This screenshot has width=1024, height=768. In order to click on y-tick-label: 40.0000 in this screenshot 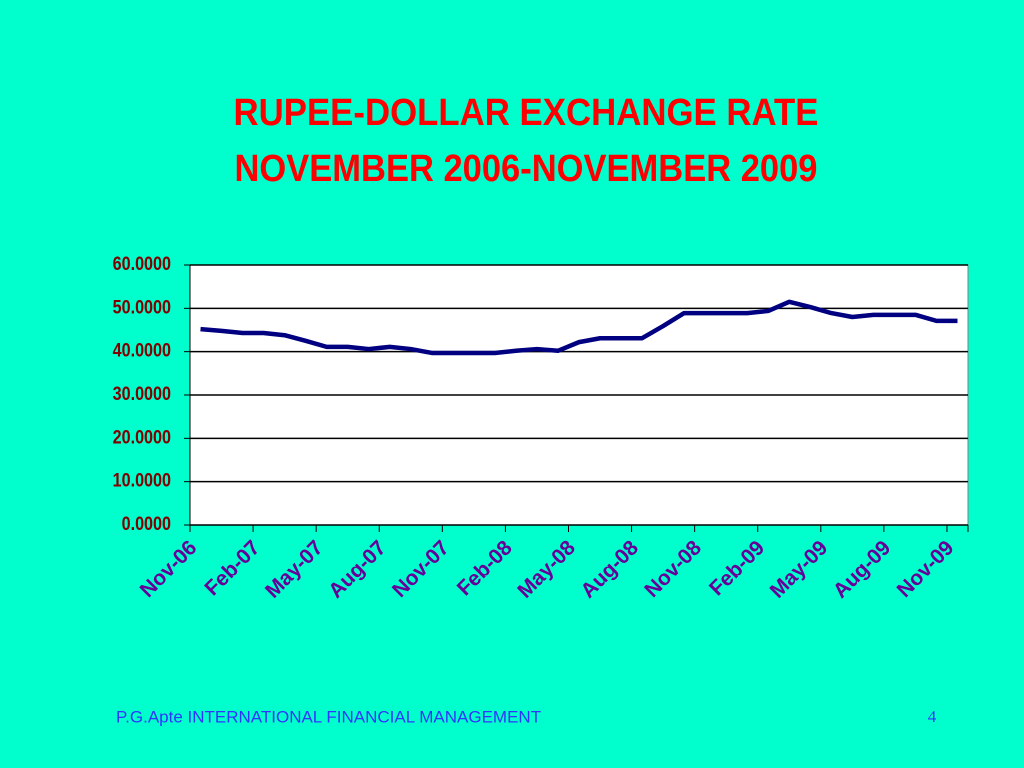, I will do `click(142, 350)`.